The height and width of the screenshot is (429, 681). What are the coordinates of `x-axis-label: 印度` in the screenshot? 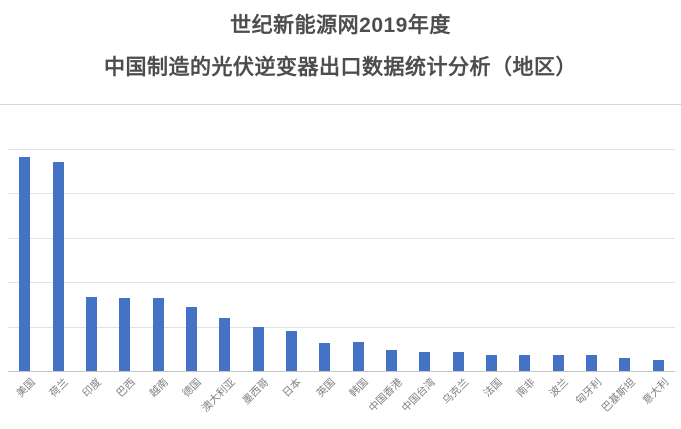 It's located at (92, 388).